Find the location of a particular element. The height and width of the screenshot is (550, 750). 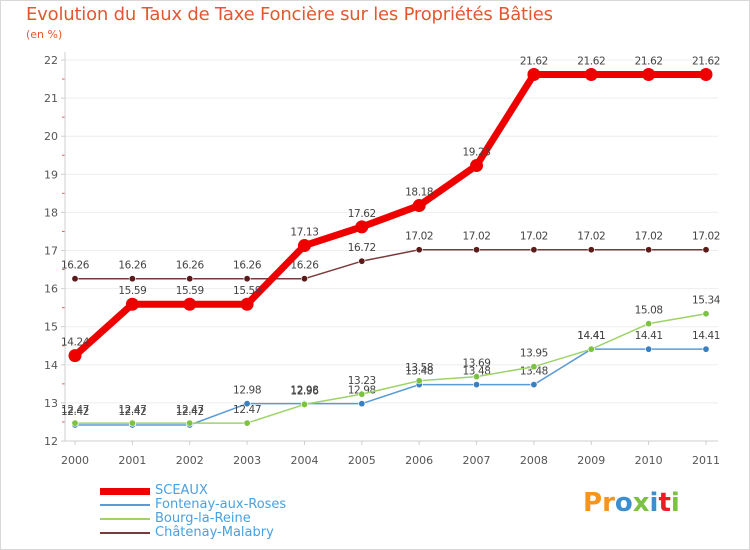

legend-label: Bourg-la-Reine is located at coordinates (203, 518).